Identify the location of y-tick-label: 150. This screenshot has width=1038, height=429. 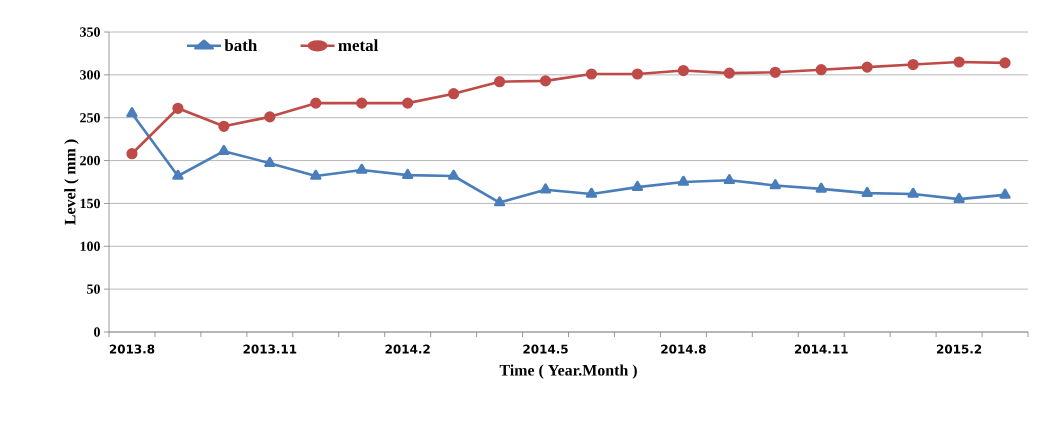
(90, 203).